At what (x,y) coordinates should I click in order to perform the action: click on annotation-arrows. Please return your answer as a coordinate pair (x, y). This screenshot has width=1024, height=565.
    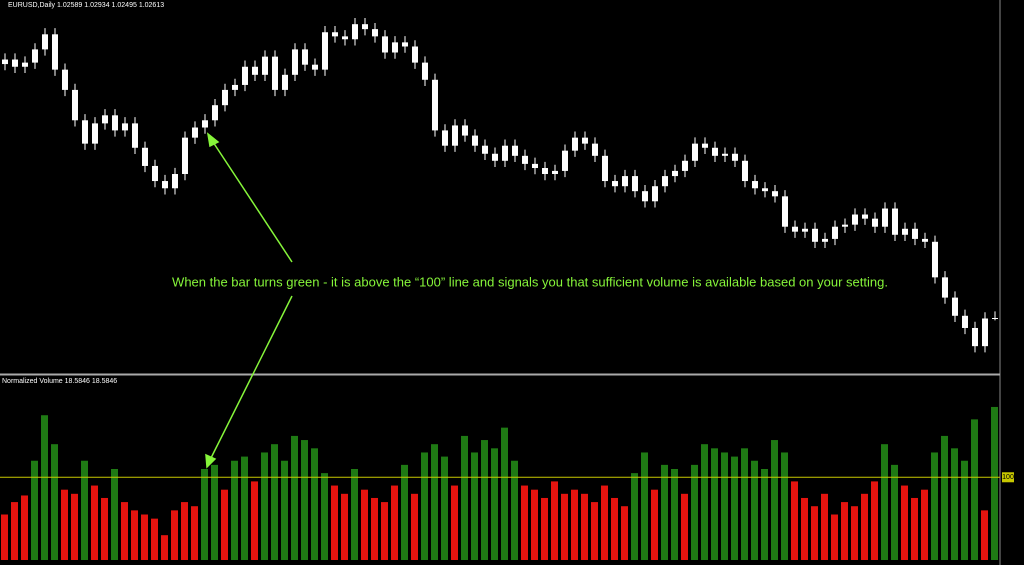
    Looking at the image, I should click on (249, 300).